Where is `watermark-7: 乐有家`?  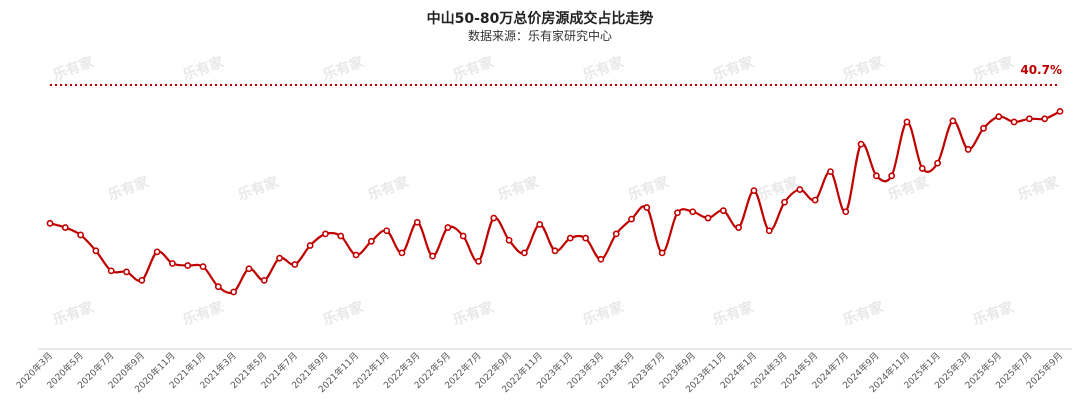 watermark-7: 乐有家 is located at coordinates (994, 68).